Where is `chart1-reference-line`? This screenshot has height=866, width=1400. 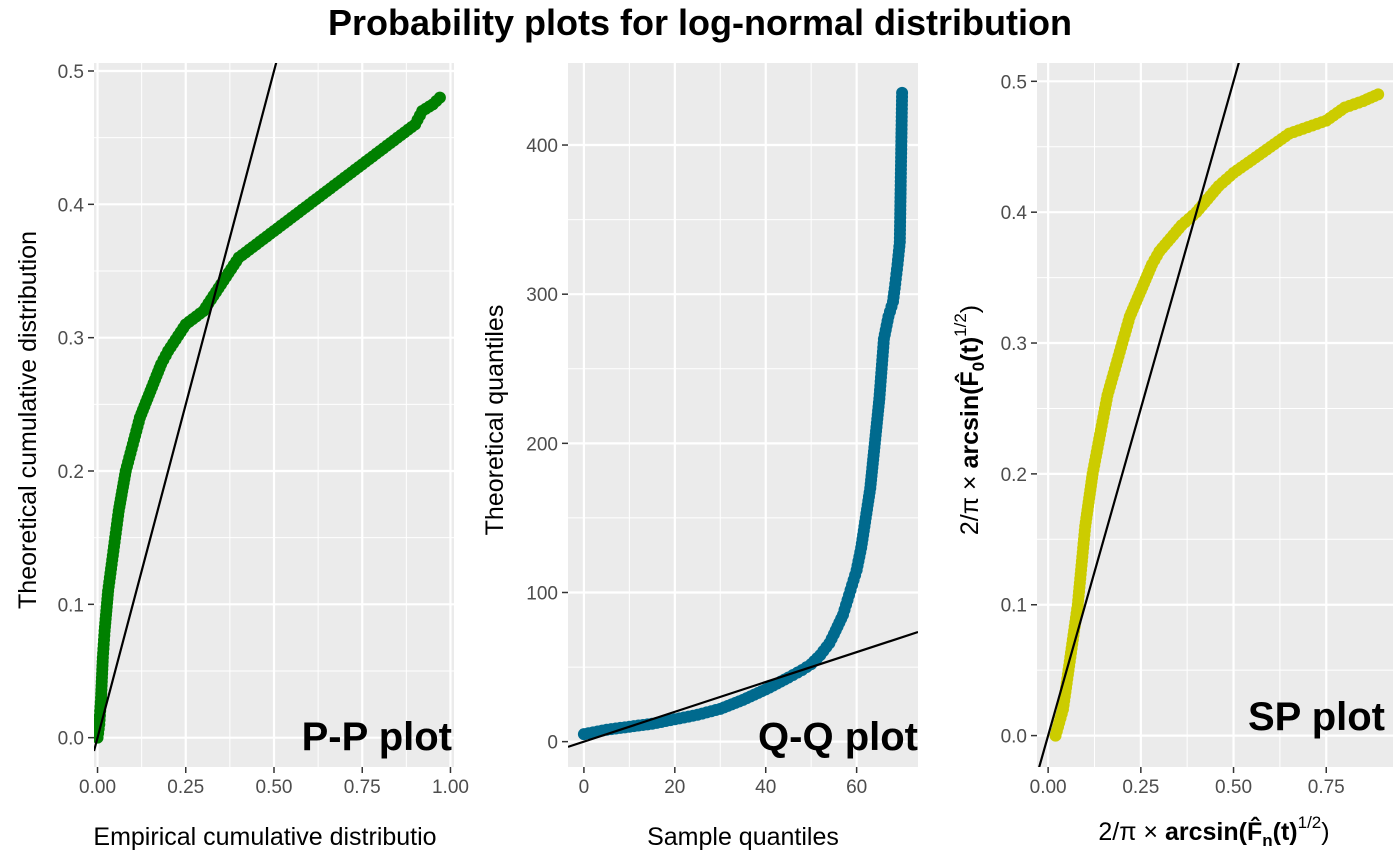
chart1-reference-line is located at coordinates (186, 407).